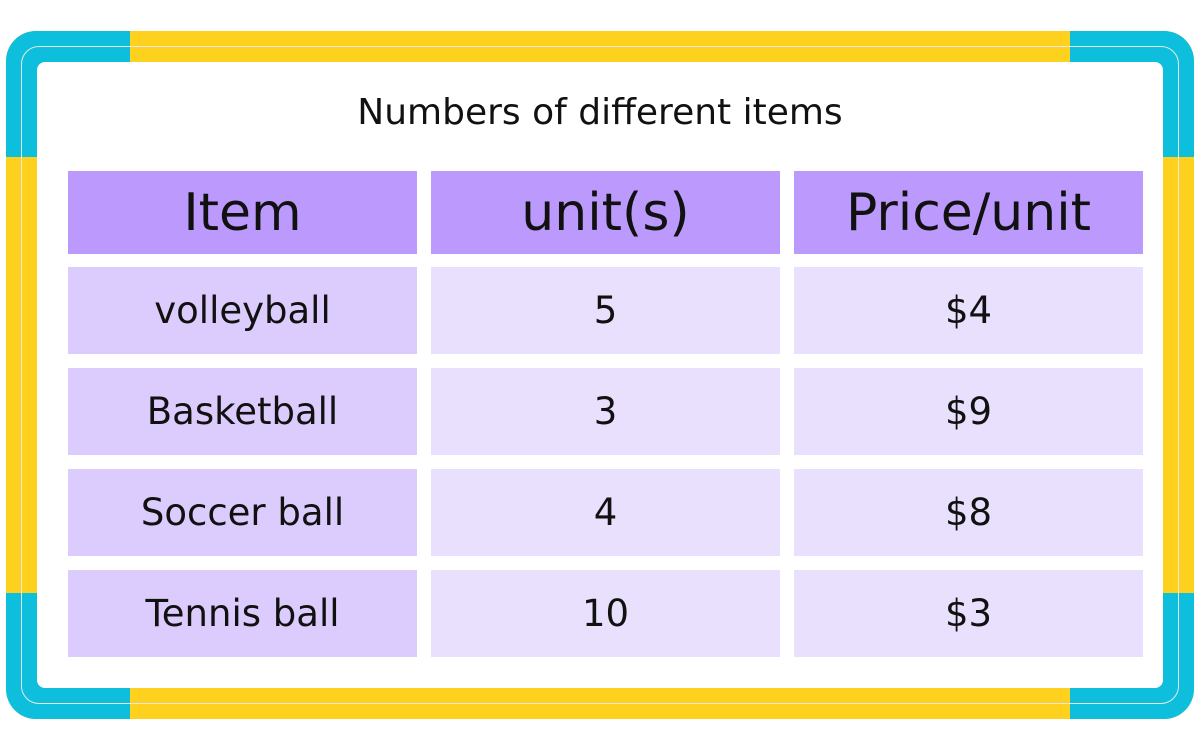  Describe the element at coordinates (242, 310) in the screenshot. I see `table-cell-item: volleyball` at that location.